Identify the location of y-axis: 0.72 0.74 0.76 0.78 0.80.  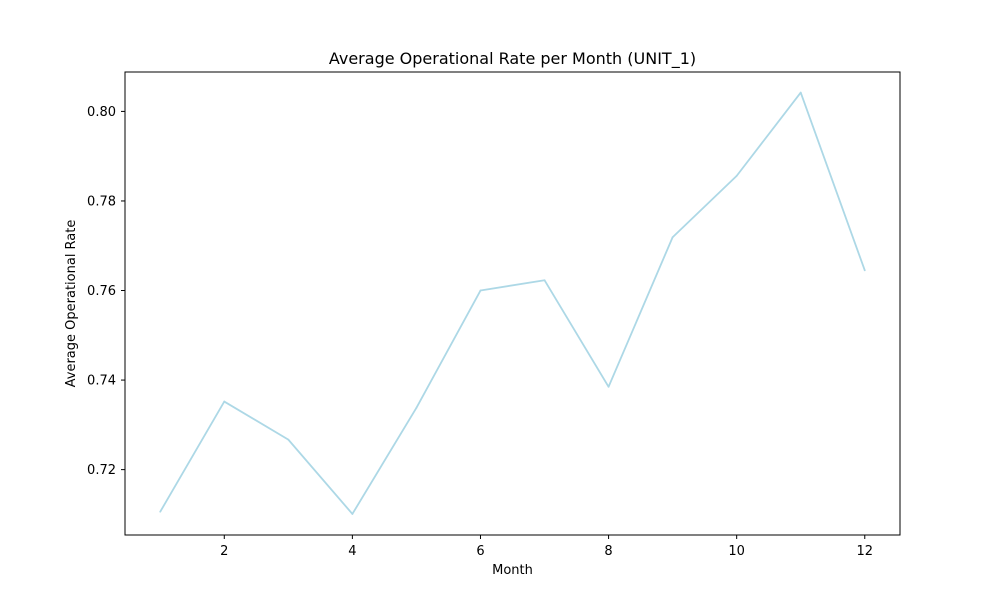
(106, 291).